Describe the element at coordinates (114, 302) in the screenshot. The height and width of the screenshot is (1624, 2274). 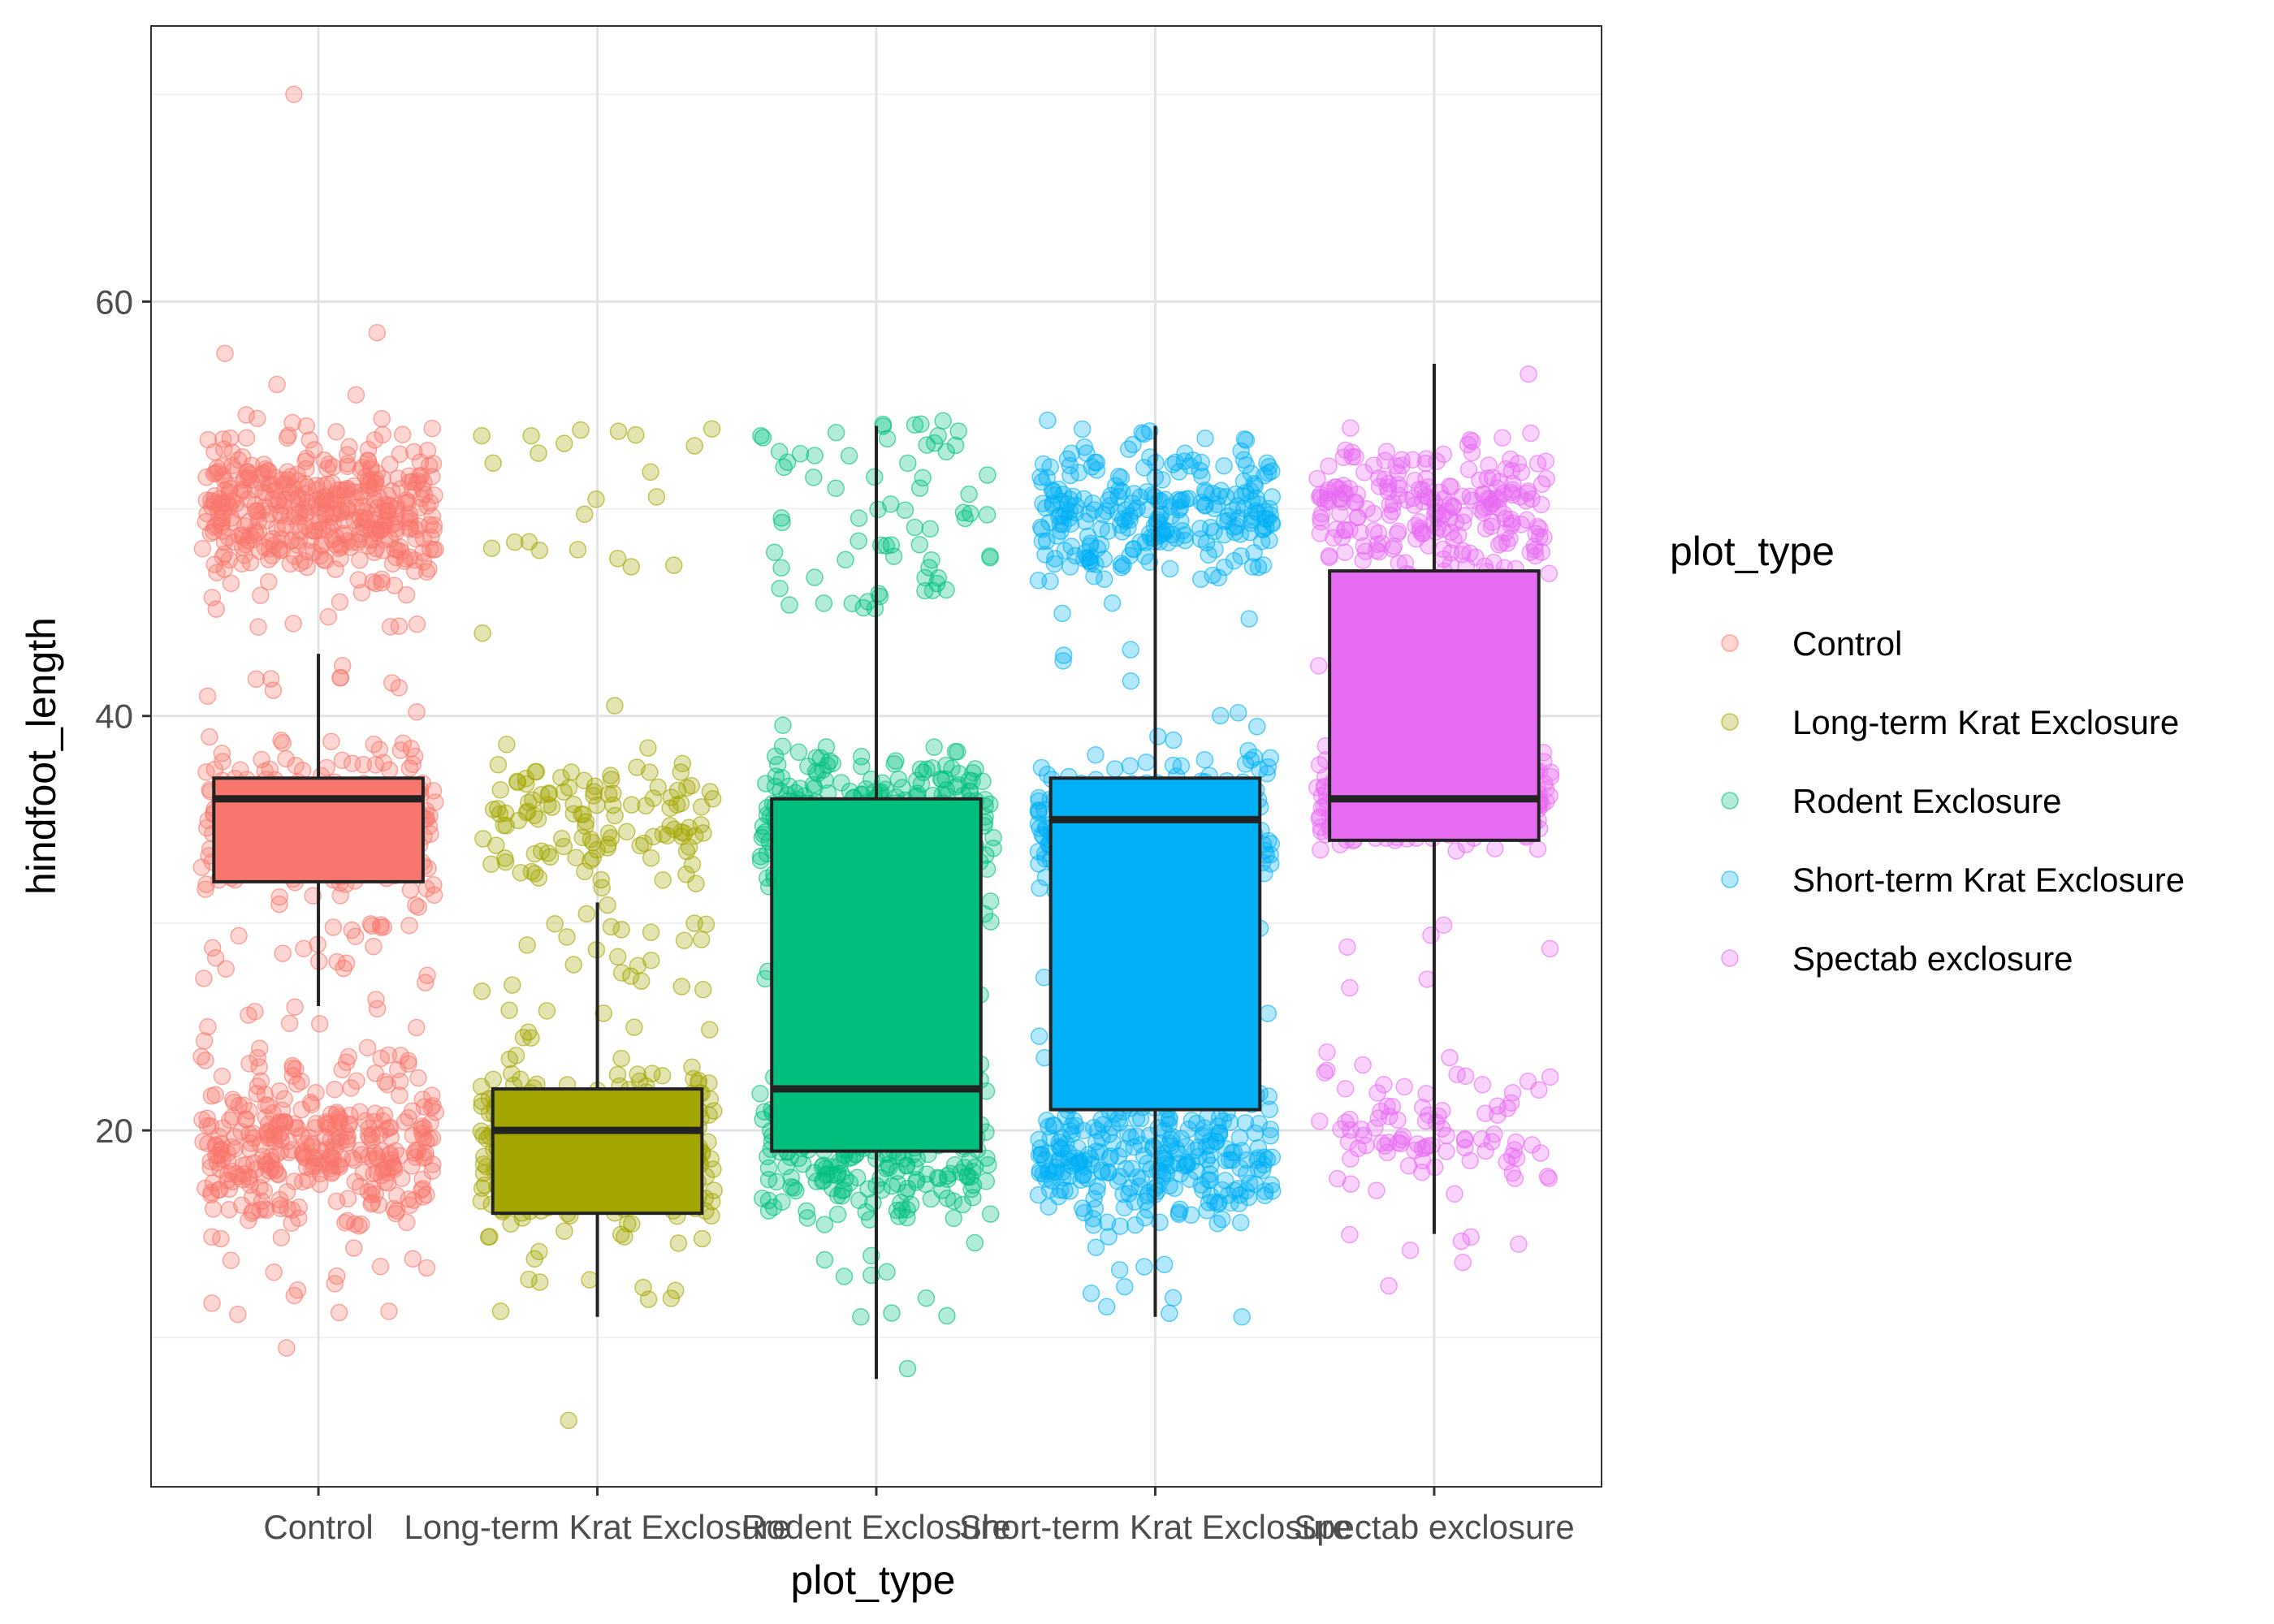
I see `y-tick-label: 60` at that location.